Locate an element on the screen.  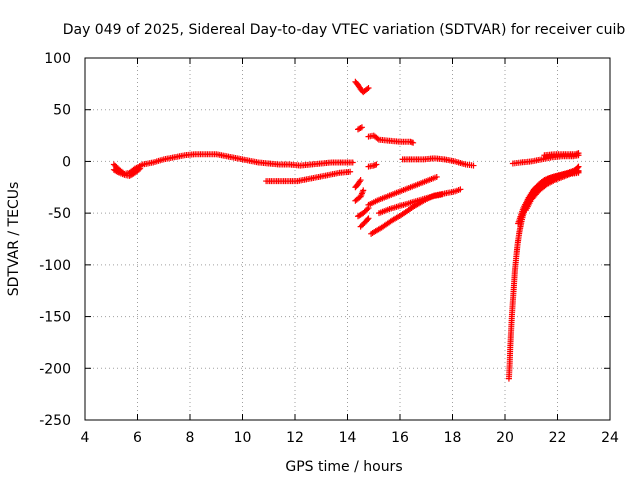
x-tick-label: 12 is located at coordinates (295, 438).